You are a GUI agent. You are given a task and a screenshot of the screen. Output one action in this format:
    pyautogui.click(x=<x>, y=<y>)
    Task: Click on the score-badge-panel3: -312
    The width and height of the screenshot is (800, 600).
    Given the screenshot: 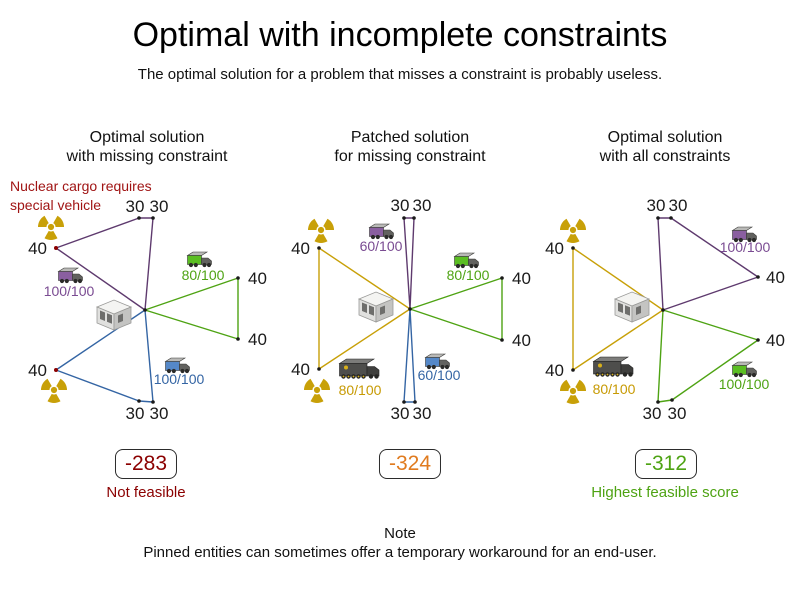 What is the action you would take?
    pyautogui.click(x=666, y=464)
    